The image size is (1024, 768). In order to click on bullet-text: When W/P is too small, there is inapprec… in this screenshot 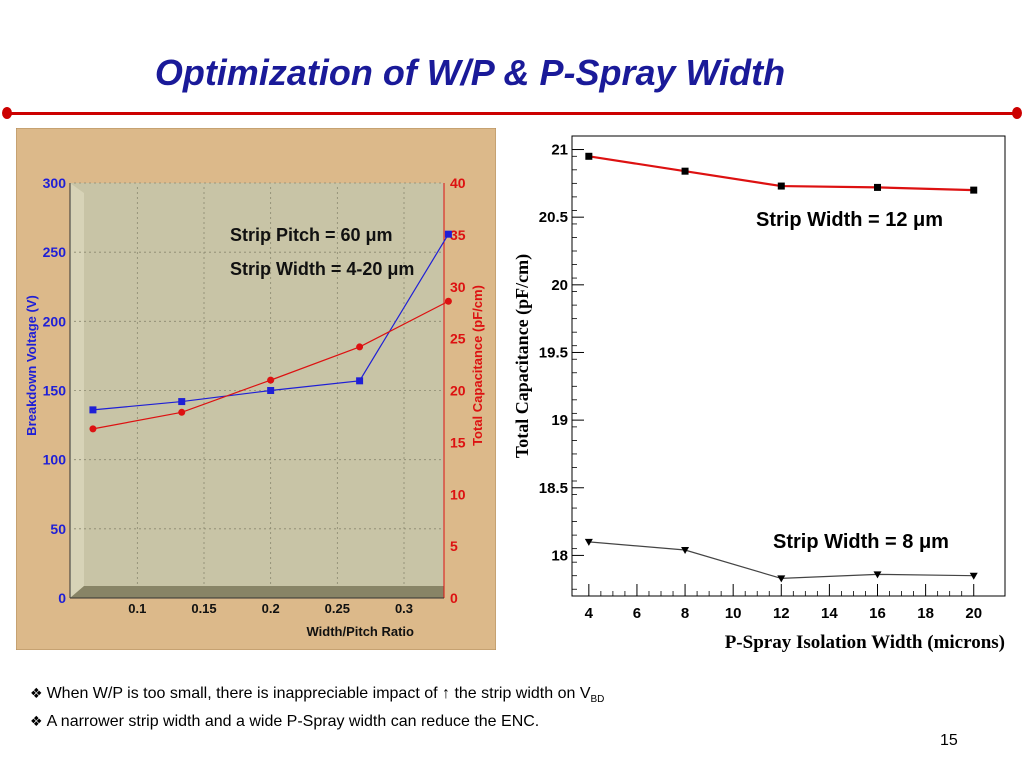, I will do `click(318, 693)`.